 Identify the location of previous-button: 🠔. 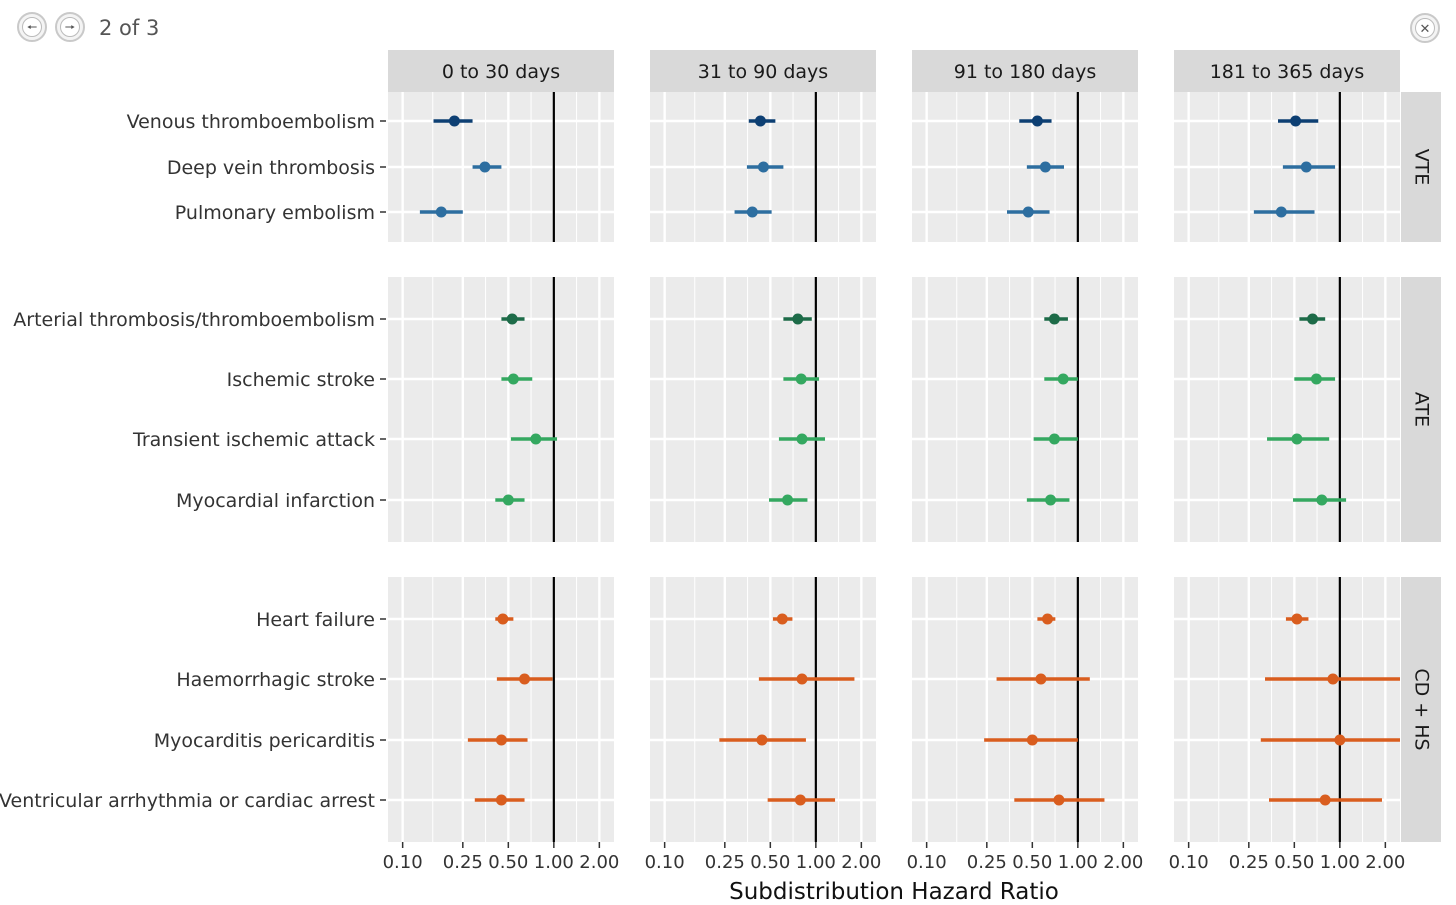
(32, 27).